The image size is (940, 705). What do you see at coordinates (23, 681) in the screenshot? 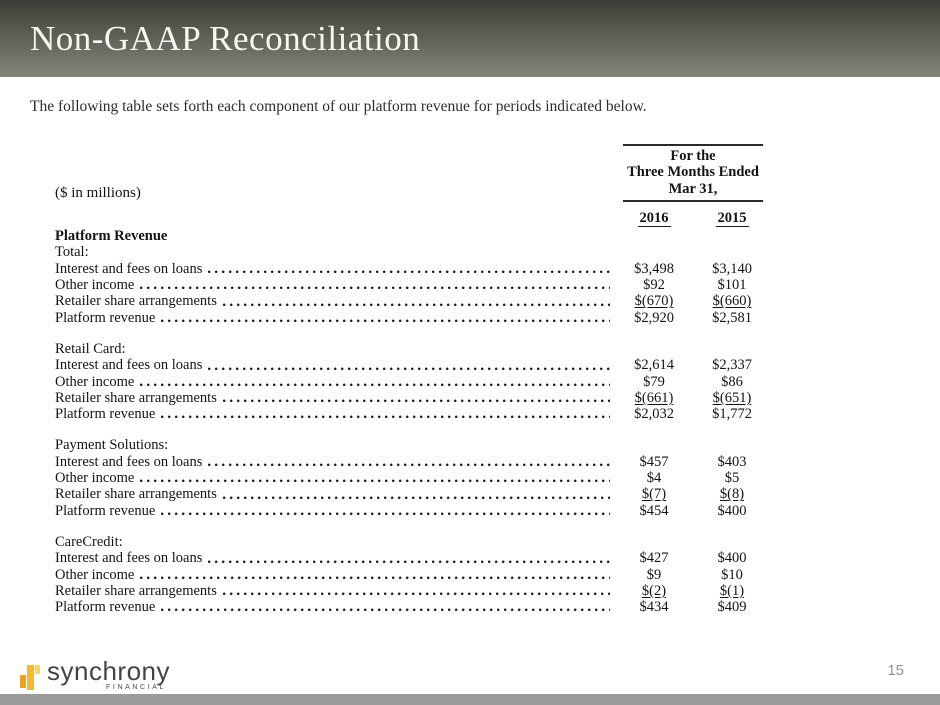
I see `logo-bar-left` at bounding box center [23, 681].